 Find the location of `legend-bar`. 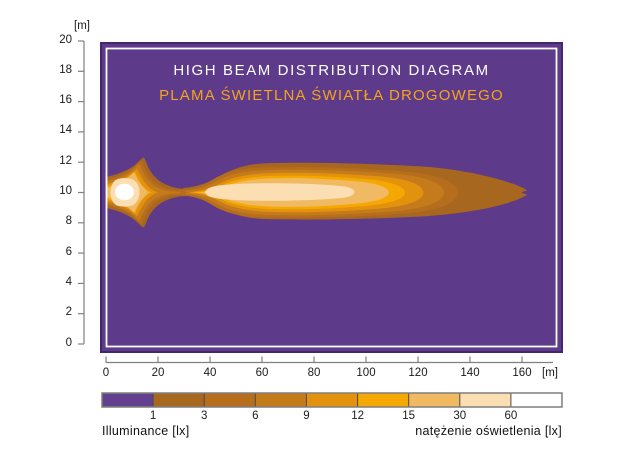

legend-bar is located at coordinates (332, 400).